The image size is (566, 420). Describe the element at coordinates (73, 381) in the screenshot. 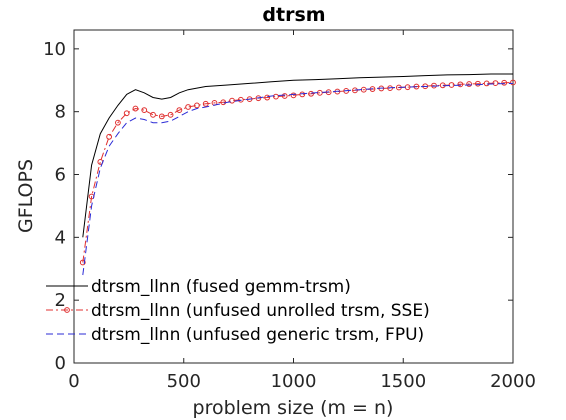

I see `x-tick-label: 0` at that location.